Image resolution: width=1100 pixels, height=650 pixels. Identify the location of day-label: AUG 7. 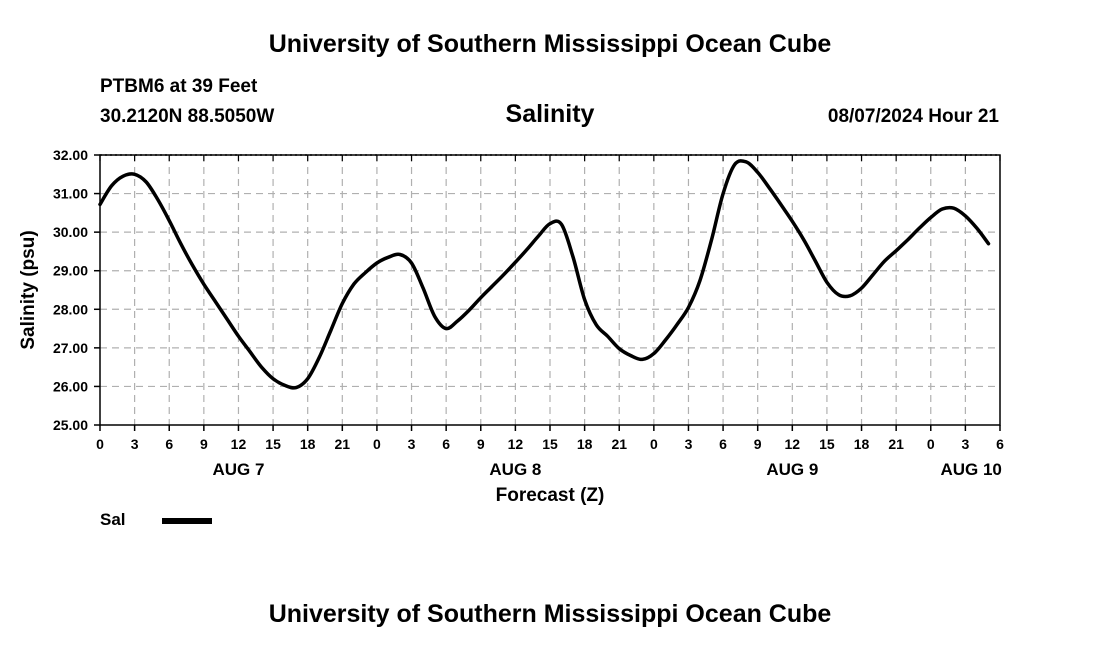
(238, 469).